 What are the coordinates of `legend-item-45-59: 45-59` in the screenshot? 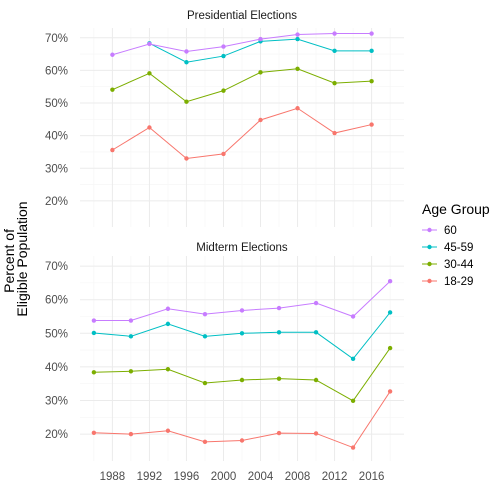 It's located at (447, 248).